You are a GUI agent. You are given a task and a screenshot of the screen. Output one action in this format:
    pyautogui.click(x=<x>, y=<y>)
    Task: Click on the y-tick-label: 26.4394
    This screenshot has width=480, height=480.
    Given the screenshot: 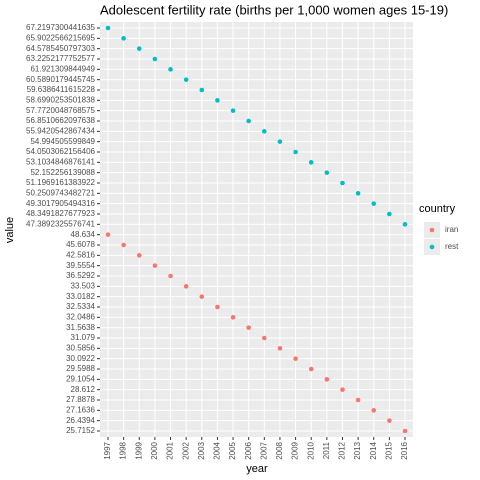 What is the action you would take?
    pyautogui.click(x=80, y=420)
    